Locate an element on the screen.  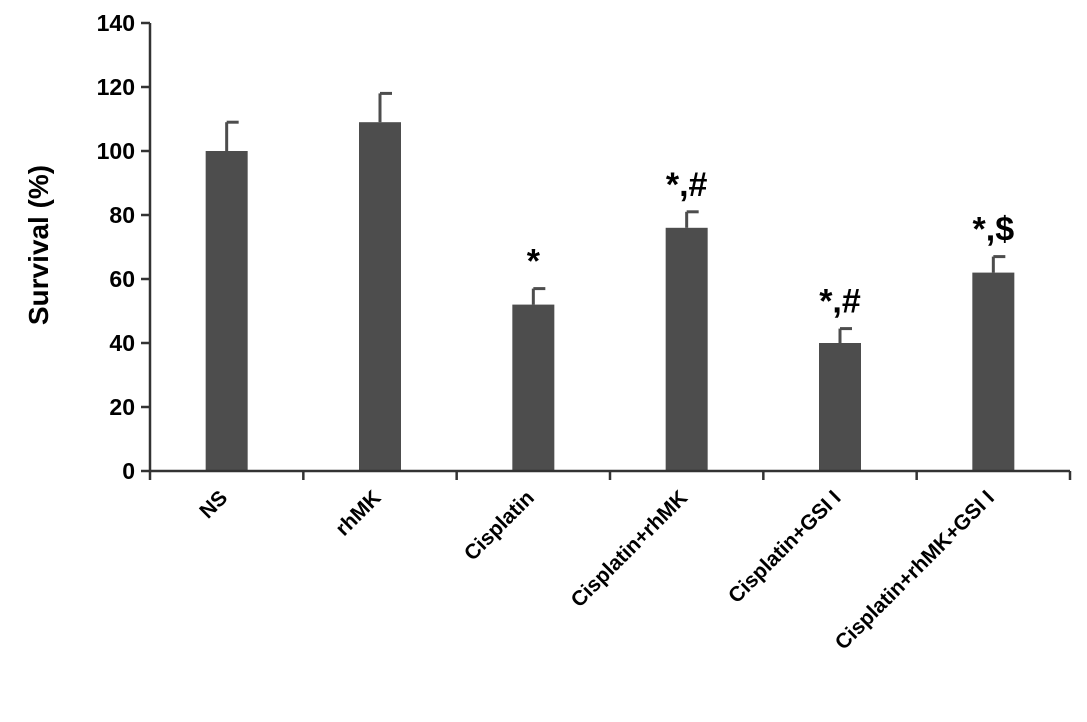
y-tick-label: 20 is located at coordinates (122, 407).